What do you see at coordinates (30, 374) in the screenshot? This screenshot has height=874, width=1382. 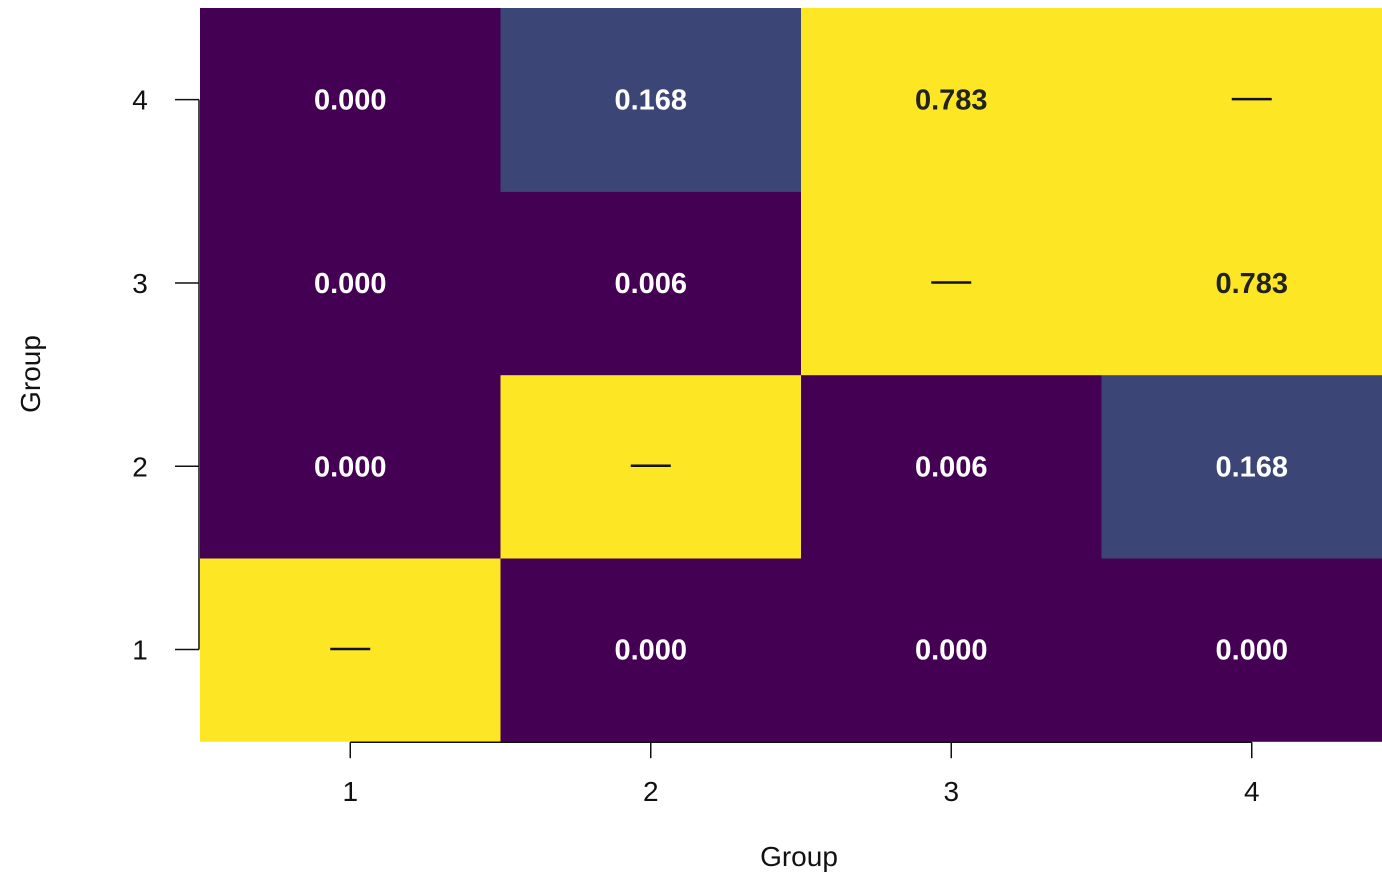 I see `y-axis-title: Group` at bounding box center [30, 374].